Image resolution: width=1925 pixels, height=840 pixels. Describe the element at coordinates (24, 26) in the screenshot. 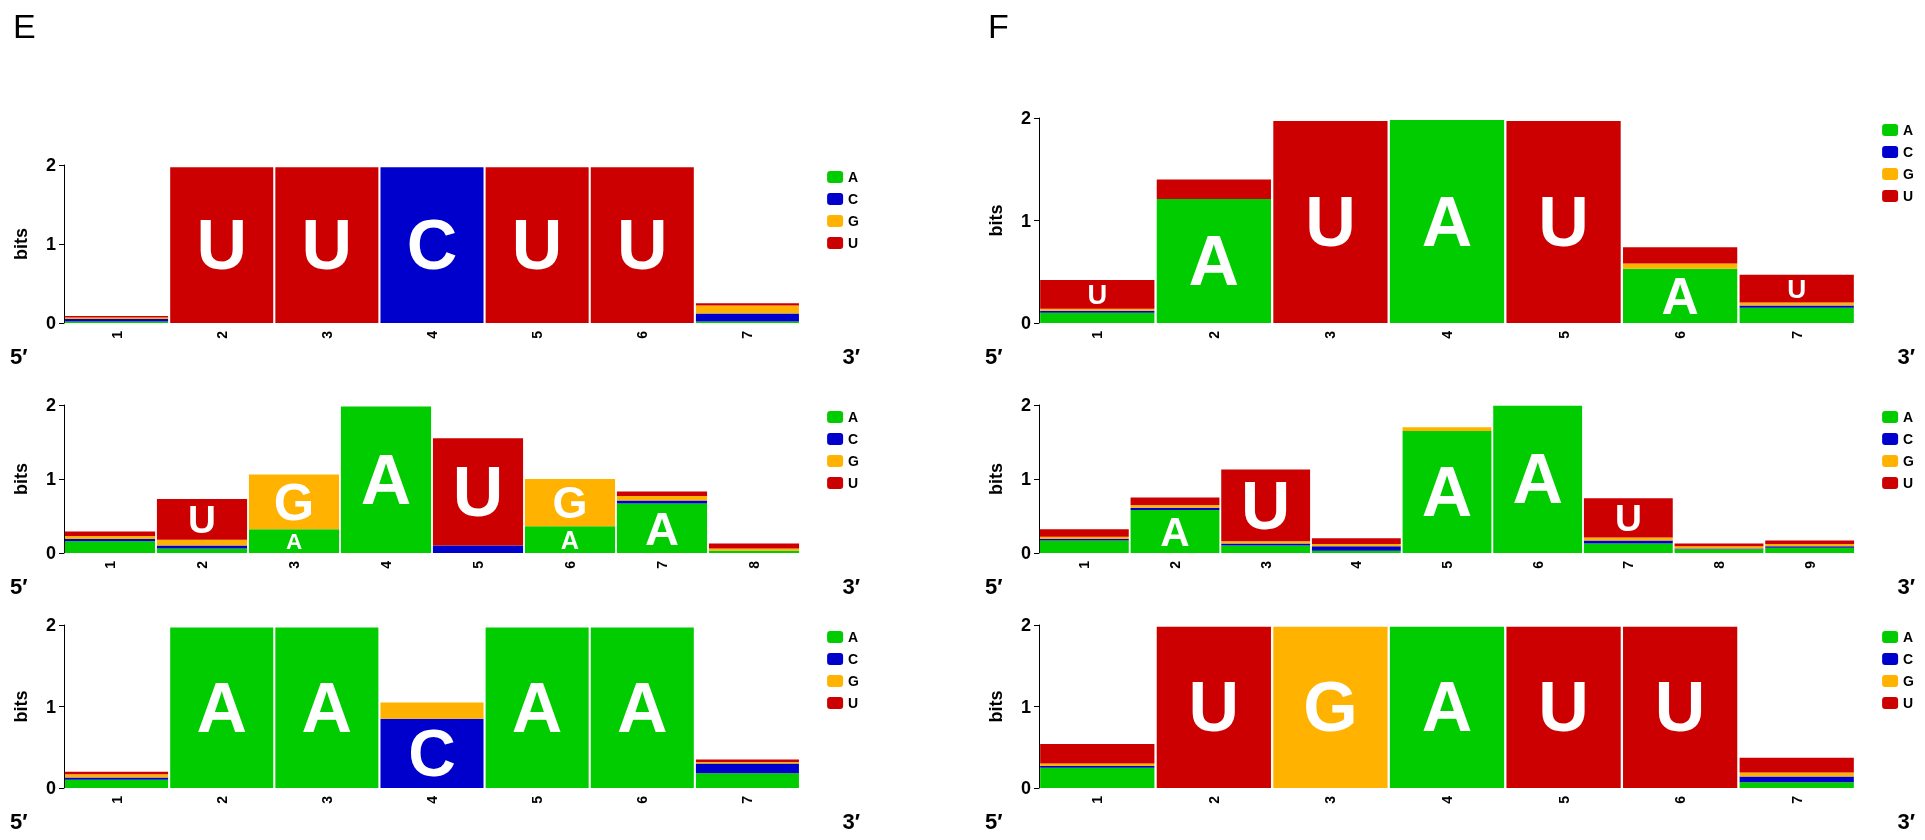

I see `chart-title: E` at that location.